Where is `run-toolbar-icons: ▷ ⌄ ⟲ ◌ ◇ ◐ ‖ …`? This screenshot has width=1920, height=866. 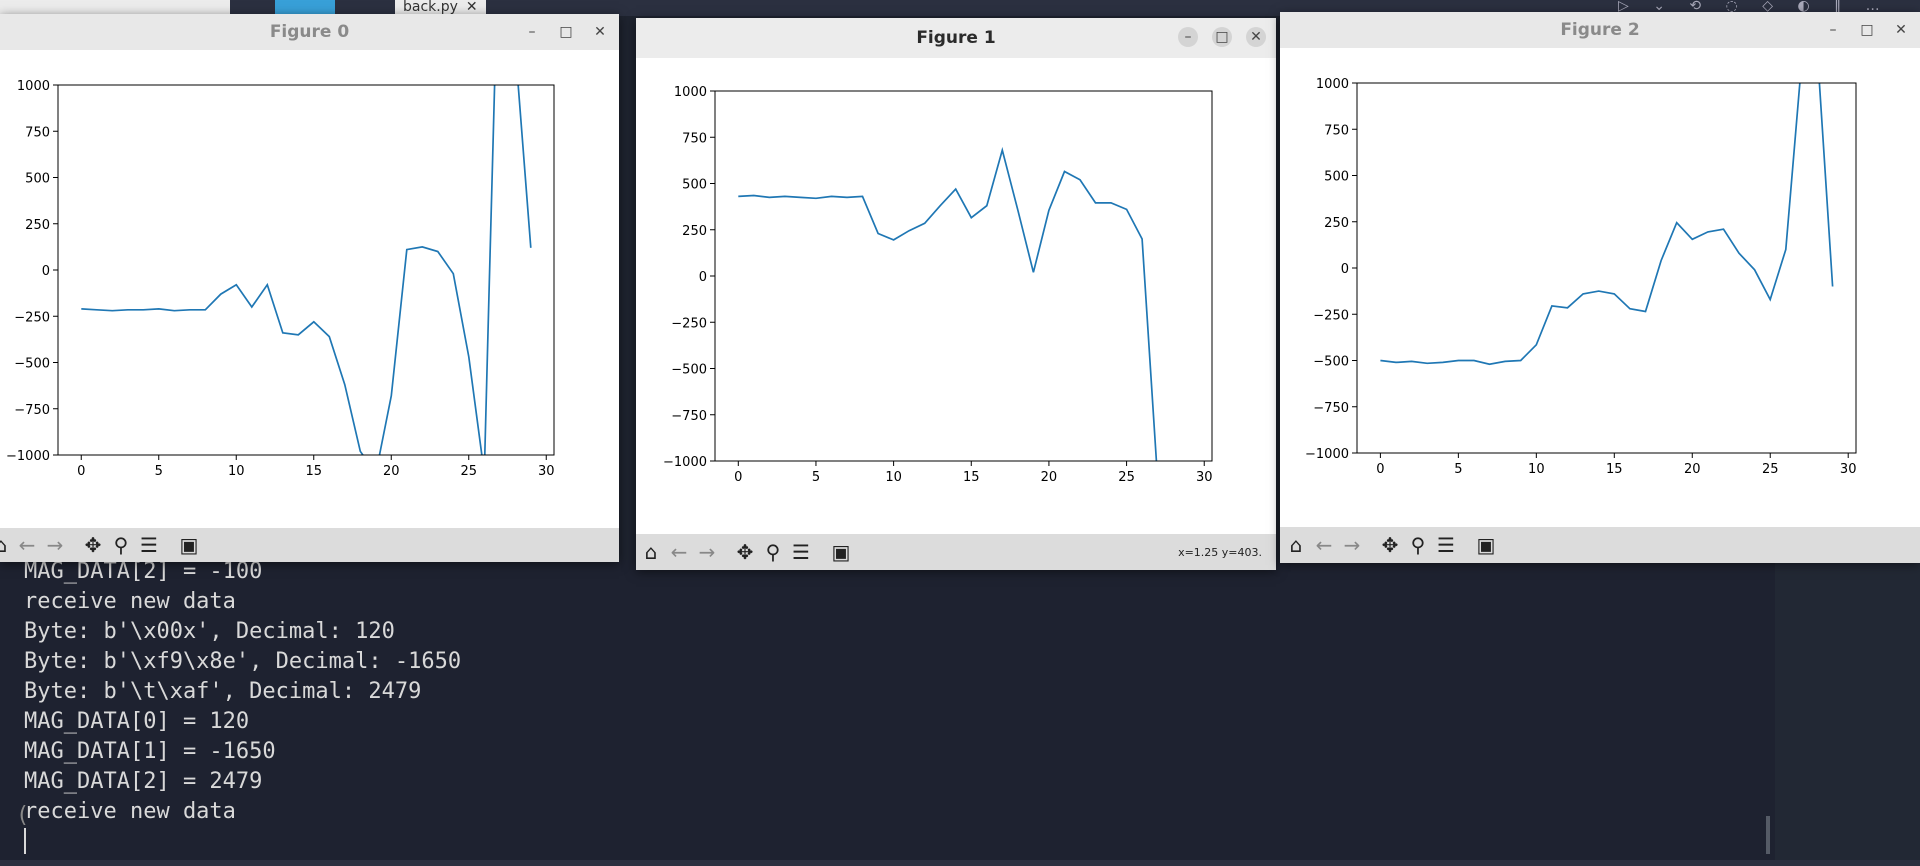 run-toolbar-icons: ▷ ⌄ ⟲ ◌ ◇ ◐ ‖ … is located at coordinates (1754, 7).